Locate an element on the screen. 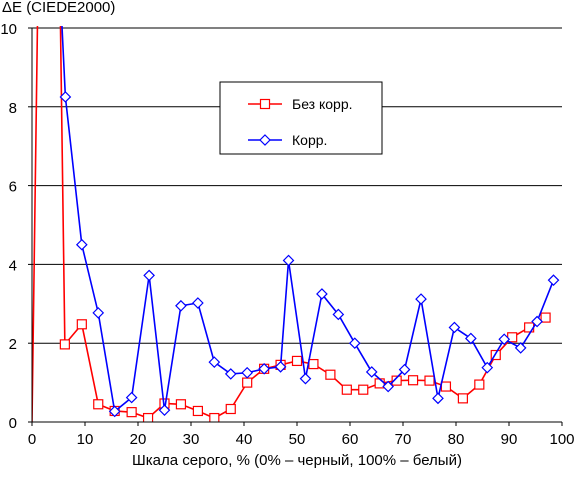 The image size is (574, 477). x-tick-label: 10 is located at coordinates (85, 439).